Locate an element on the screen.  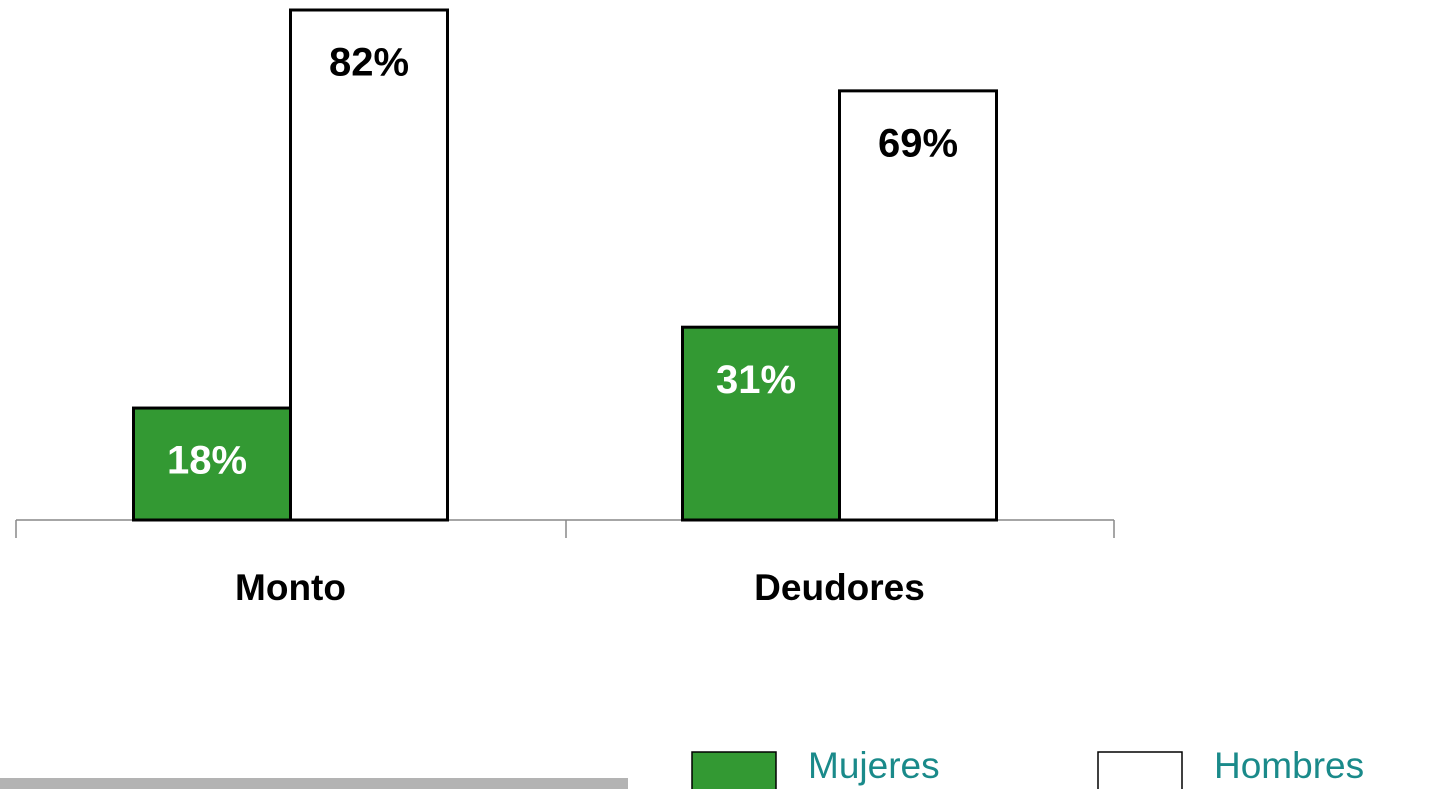
legend-label: Mujeres is located at coordinates (874, 765).